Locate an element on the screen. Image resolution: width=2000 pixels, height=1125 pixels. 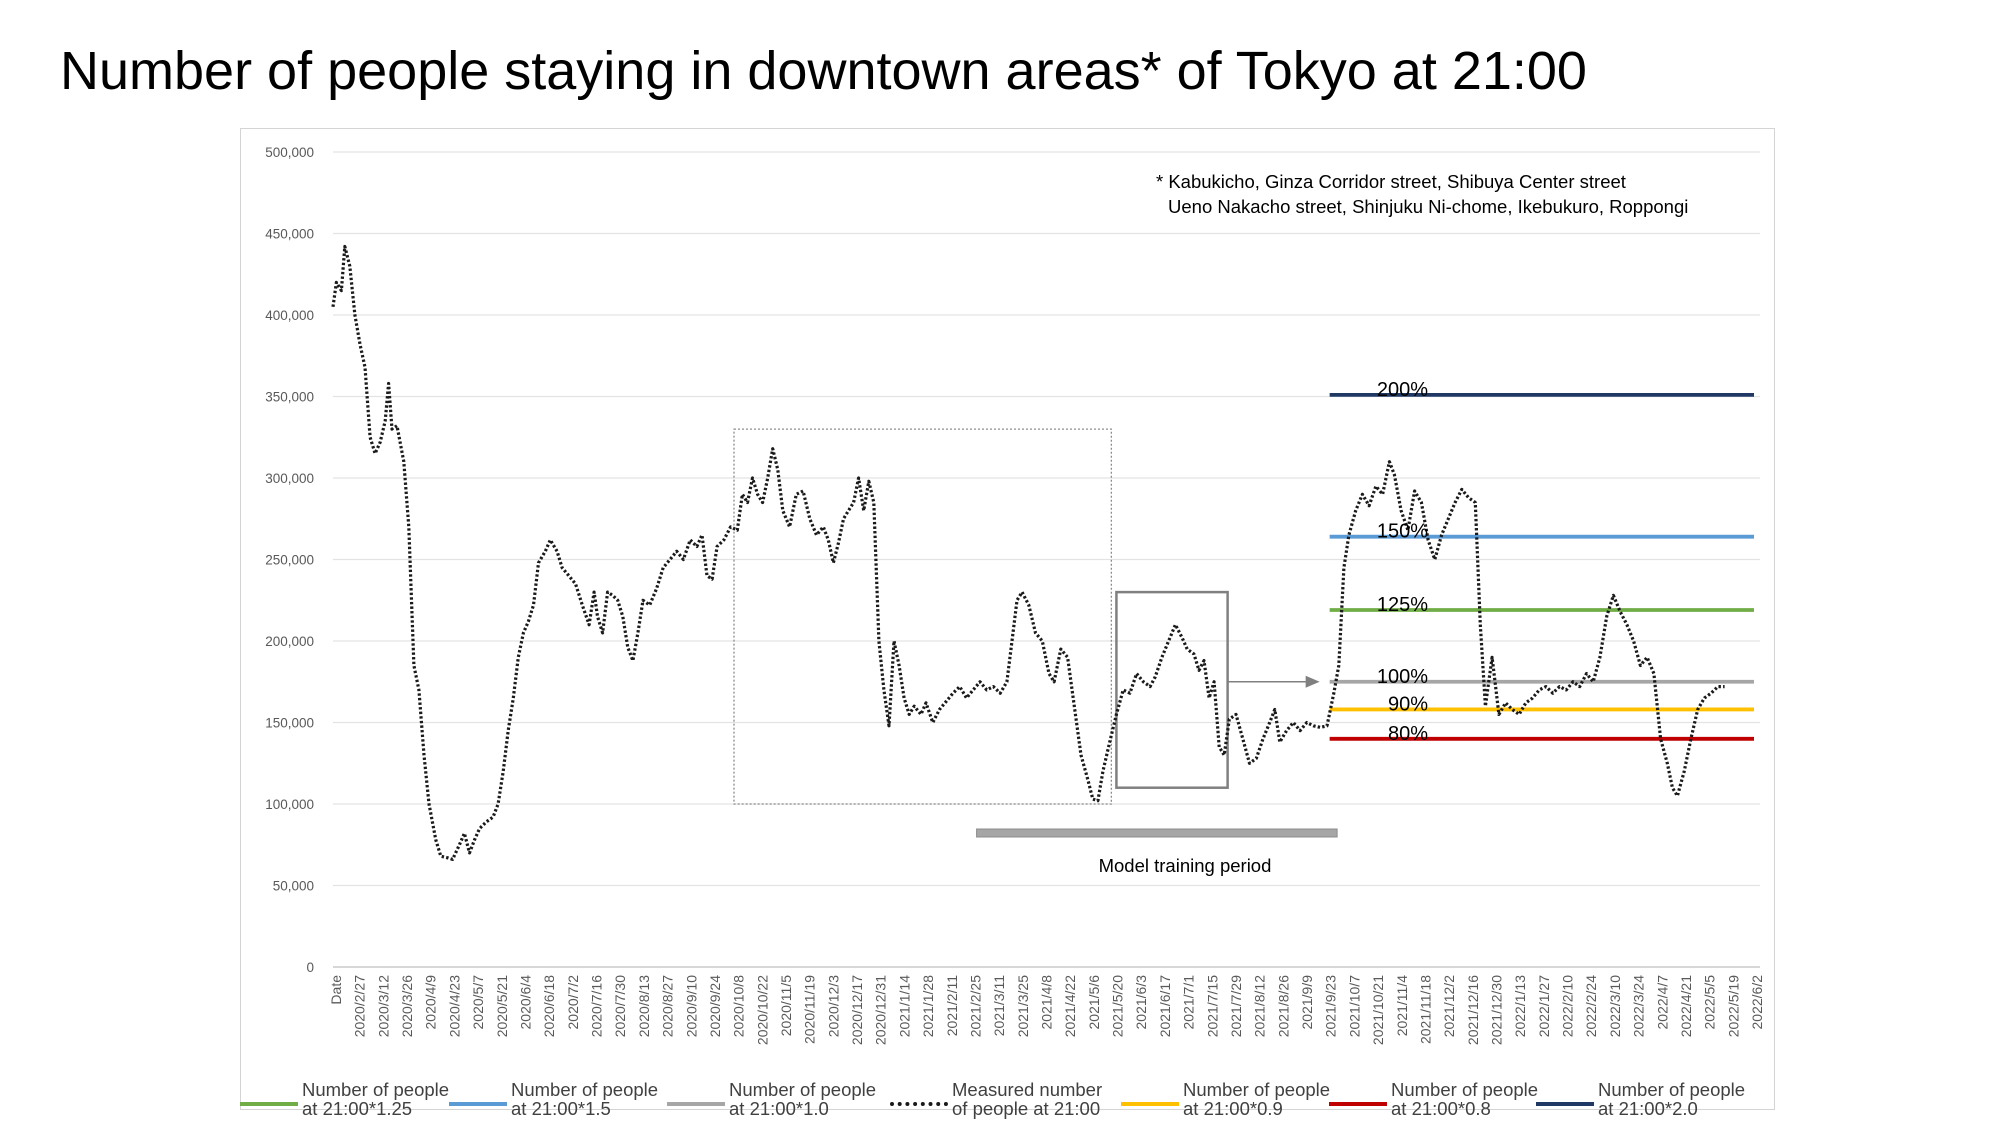
x-tick-label: 2020/10/22 is located at coordinates (762, 1010).